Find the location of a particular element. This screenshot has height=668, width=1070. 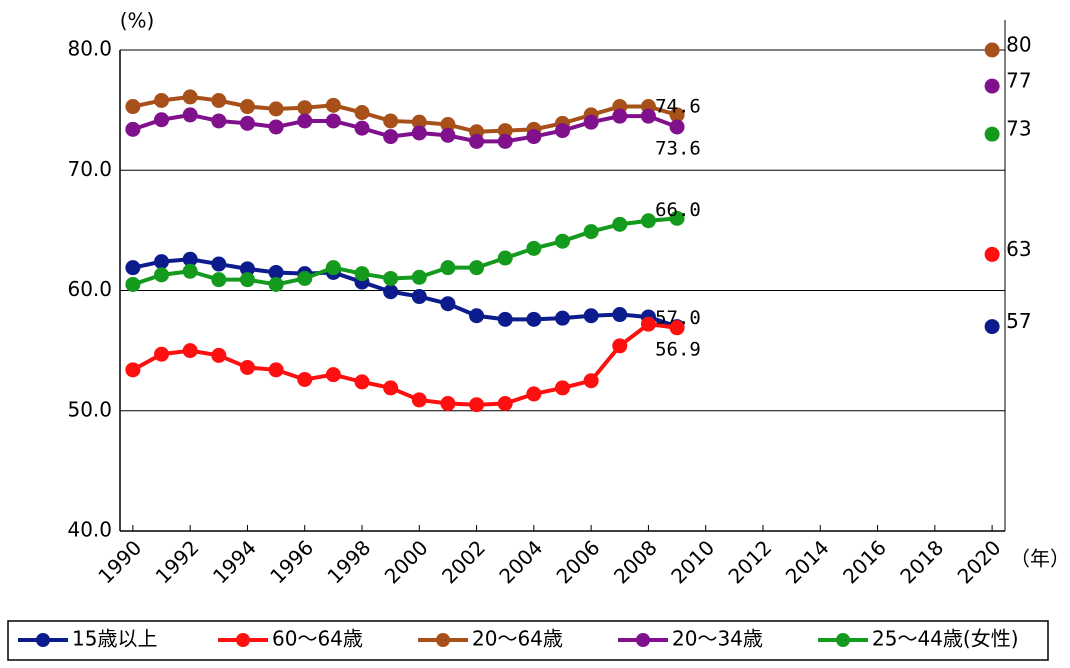

legend-box is located at coordinates (528, 640).